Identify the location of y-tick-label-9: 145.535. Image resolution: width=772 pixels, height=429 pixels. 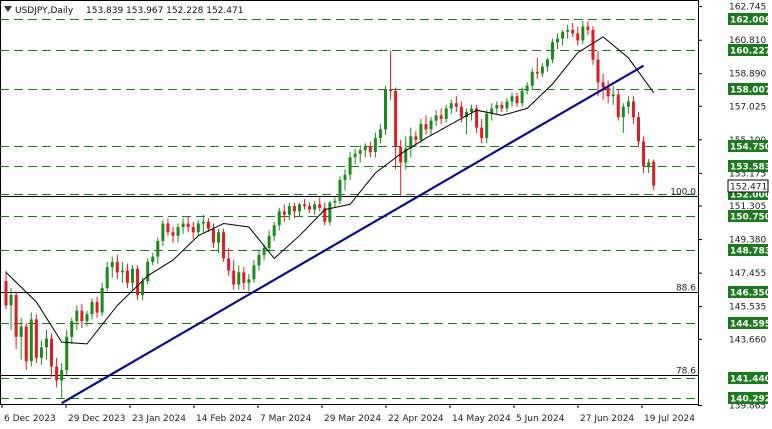
(747, 308).